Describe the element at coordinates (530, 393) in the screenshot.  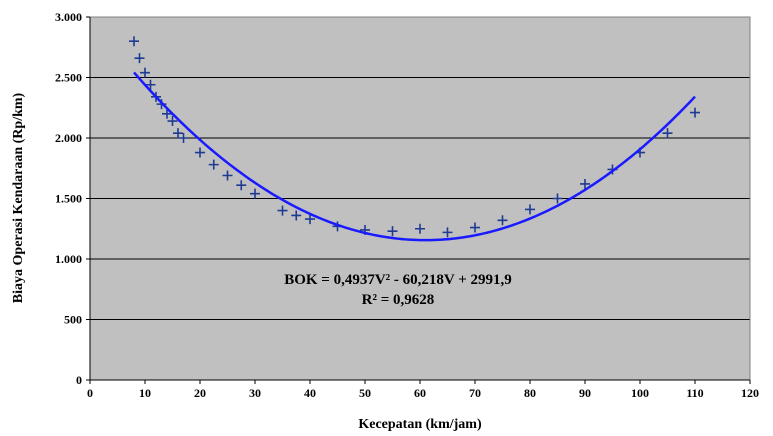
I see `x-tick-label: 80` at that location.